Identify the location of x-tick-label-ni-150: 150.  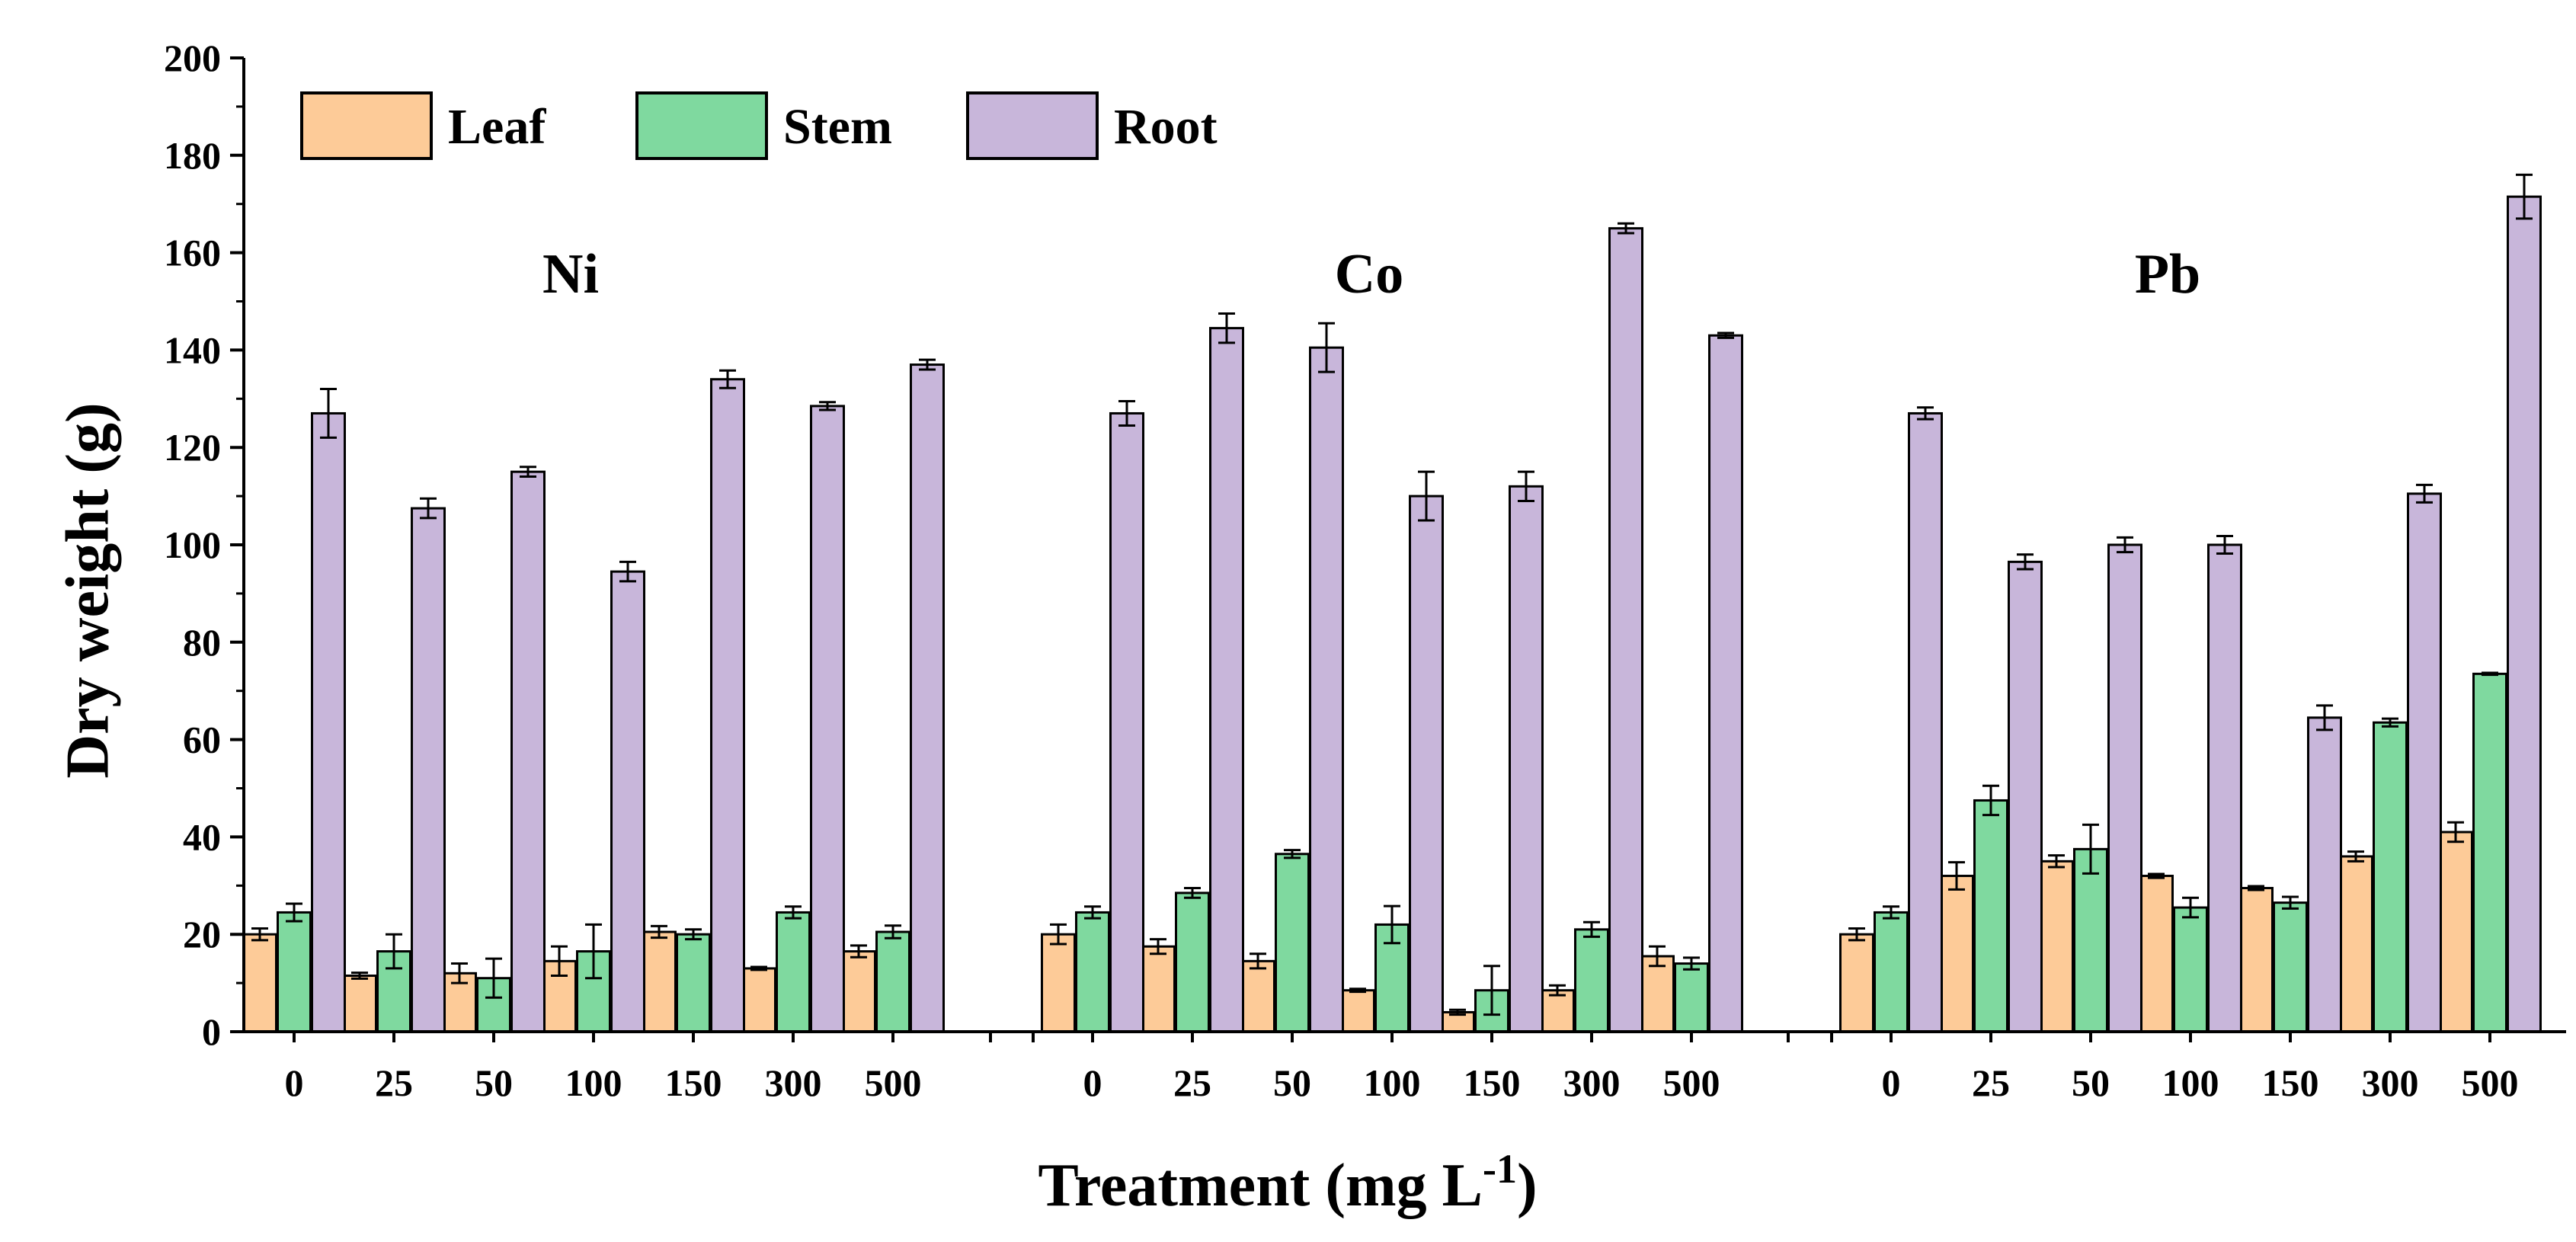
(693, 1082).